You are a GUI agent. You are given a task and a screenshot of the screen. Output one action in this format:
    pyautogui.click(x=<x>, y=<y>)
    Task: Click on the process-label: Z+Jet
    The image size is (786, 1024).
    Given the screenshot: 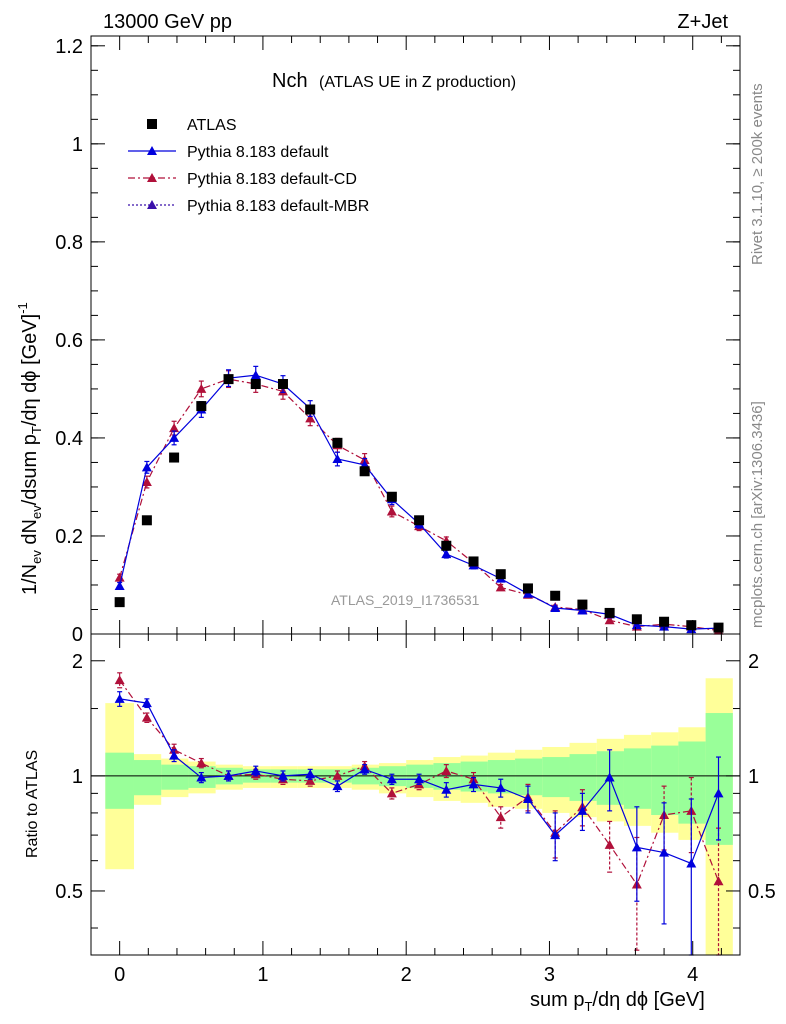 What is the action you would take?
    pyautogui.click(x=702, y=22)
    